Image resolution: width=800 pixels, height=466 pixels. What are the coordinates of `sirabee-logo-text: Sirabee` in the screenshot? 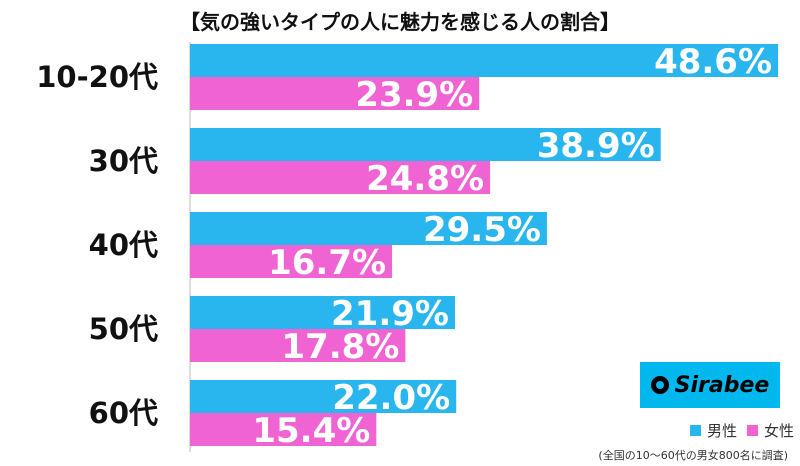 It's located at (722, 385).